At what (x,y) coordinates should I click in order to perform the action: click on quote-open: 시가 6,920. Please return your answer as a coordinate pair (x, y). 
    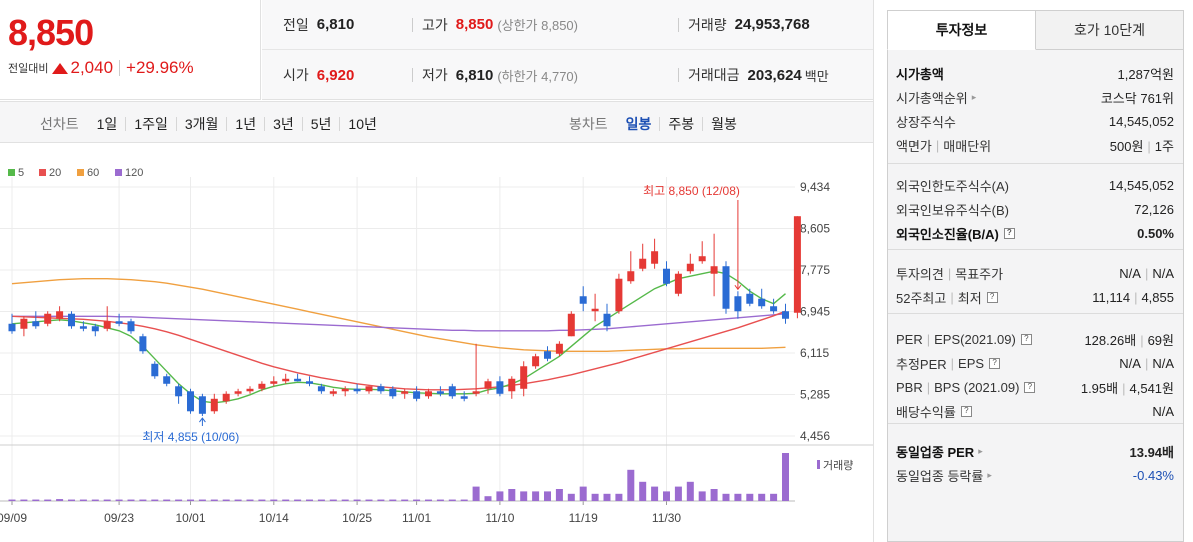
    Looking at the image, I should click on (318, 75).